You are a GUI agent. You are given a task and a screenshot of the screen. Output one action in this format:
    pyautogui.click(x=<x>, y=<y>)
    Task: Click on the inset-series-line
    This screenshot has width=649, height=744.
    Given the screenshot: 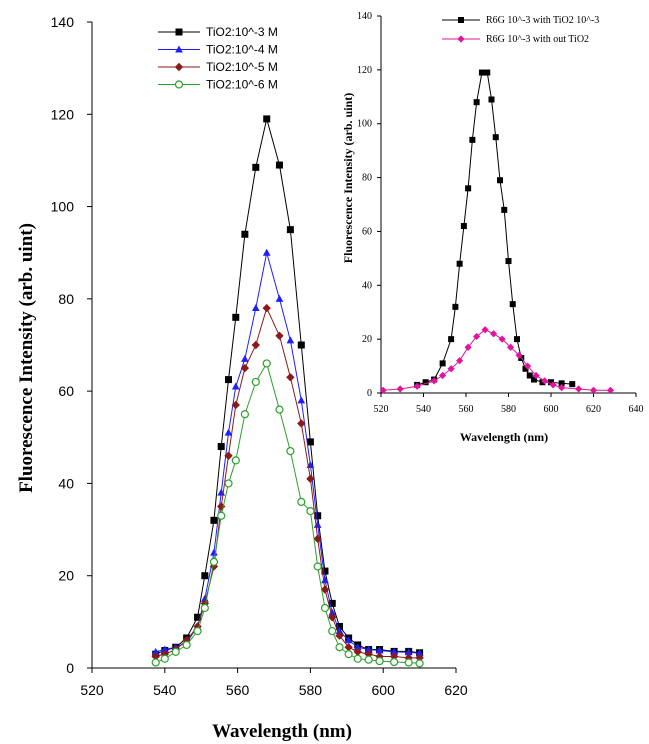 What is the action you would take?
    pyautogui.click(x=494, y=229)
    